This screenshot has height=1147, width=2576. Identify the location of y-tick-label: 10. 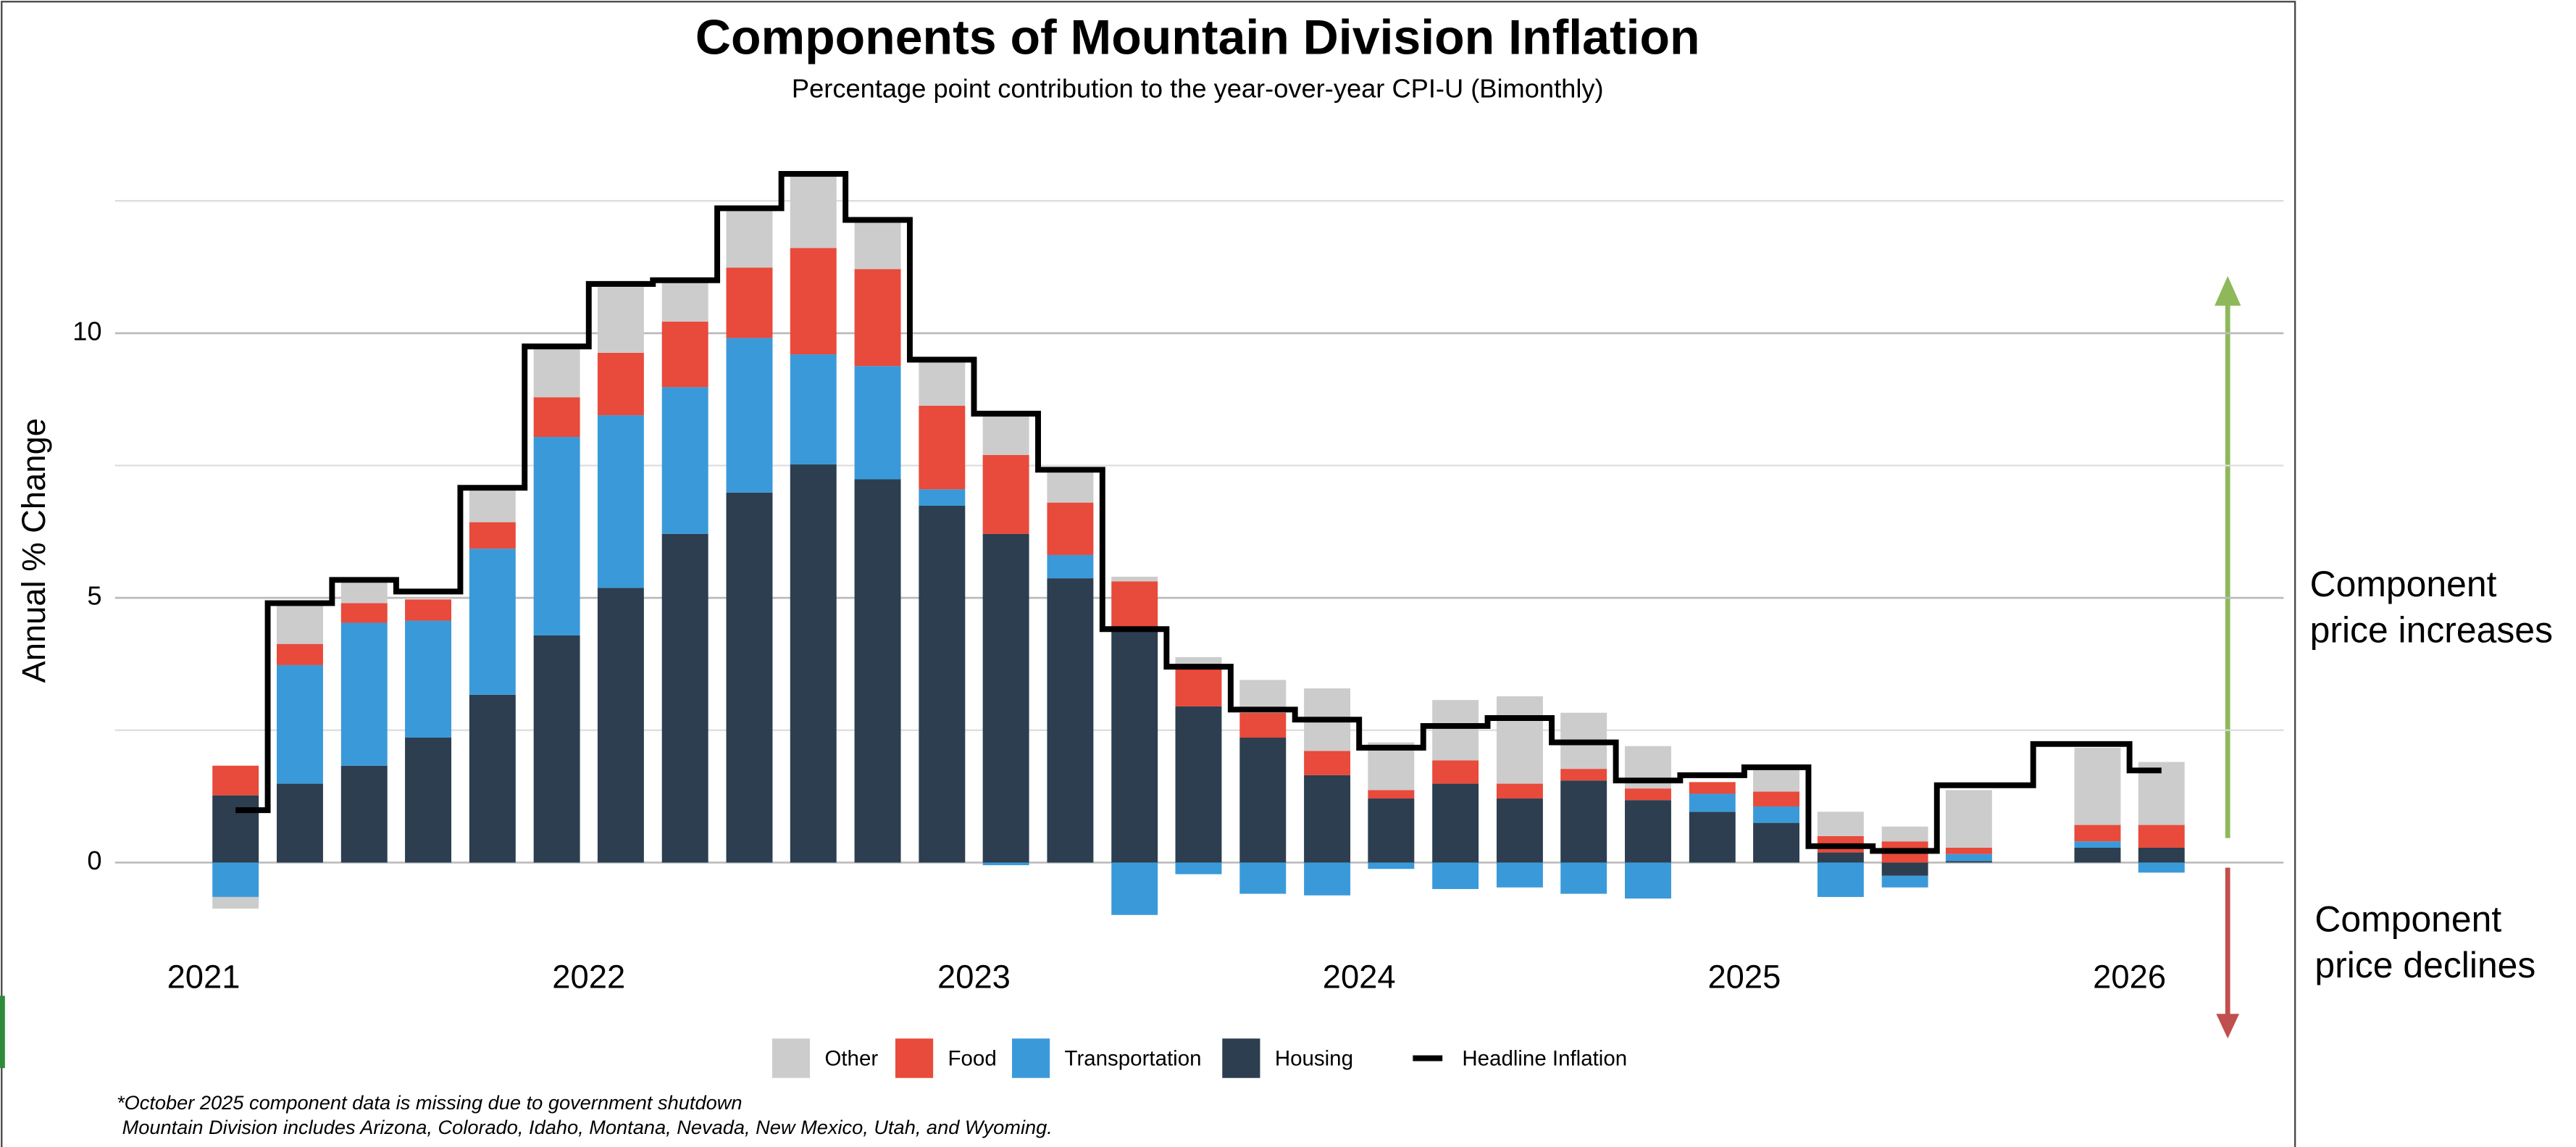
(86, 331).